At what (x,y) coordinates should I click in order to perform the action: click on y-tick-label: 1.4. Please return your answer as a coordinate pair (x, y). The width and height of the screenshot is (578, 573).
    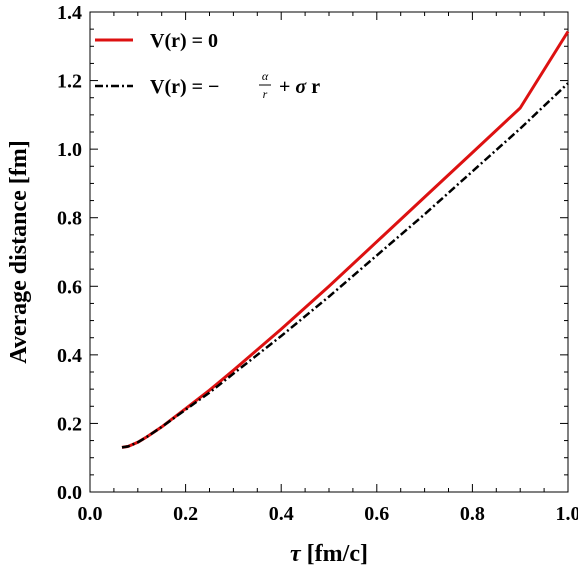
    Looking at the image, I should click on (69, 13).